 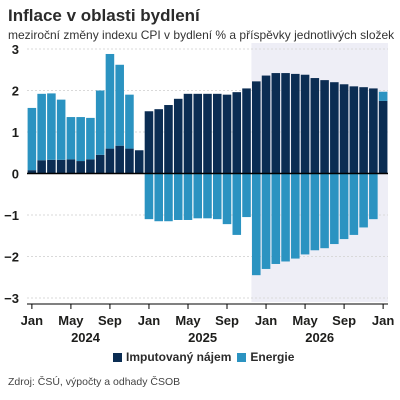 I want to click on legend-item-imputed-rent: Imputovaný nájem, so click(x=172, y=357).